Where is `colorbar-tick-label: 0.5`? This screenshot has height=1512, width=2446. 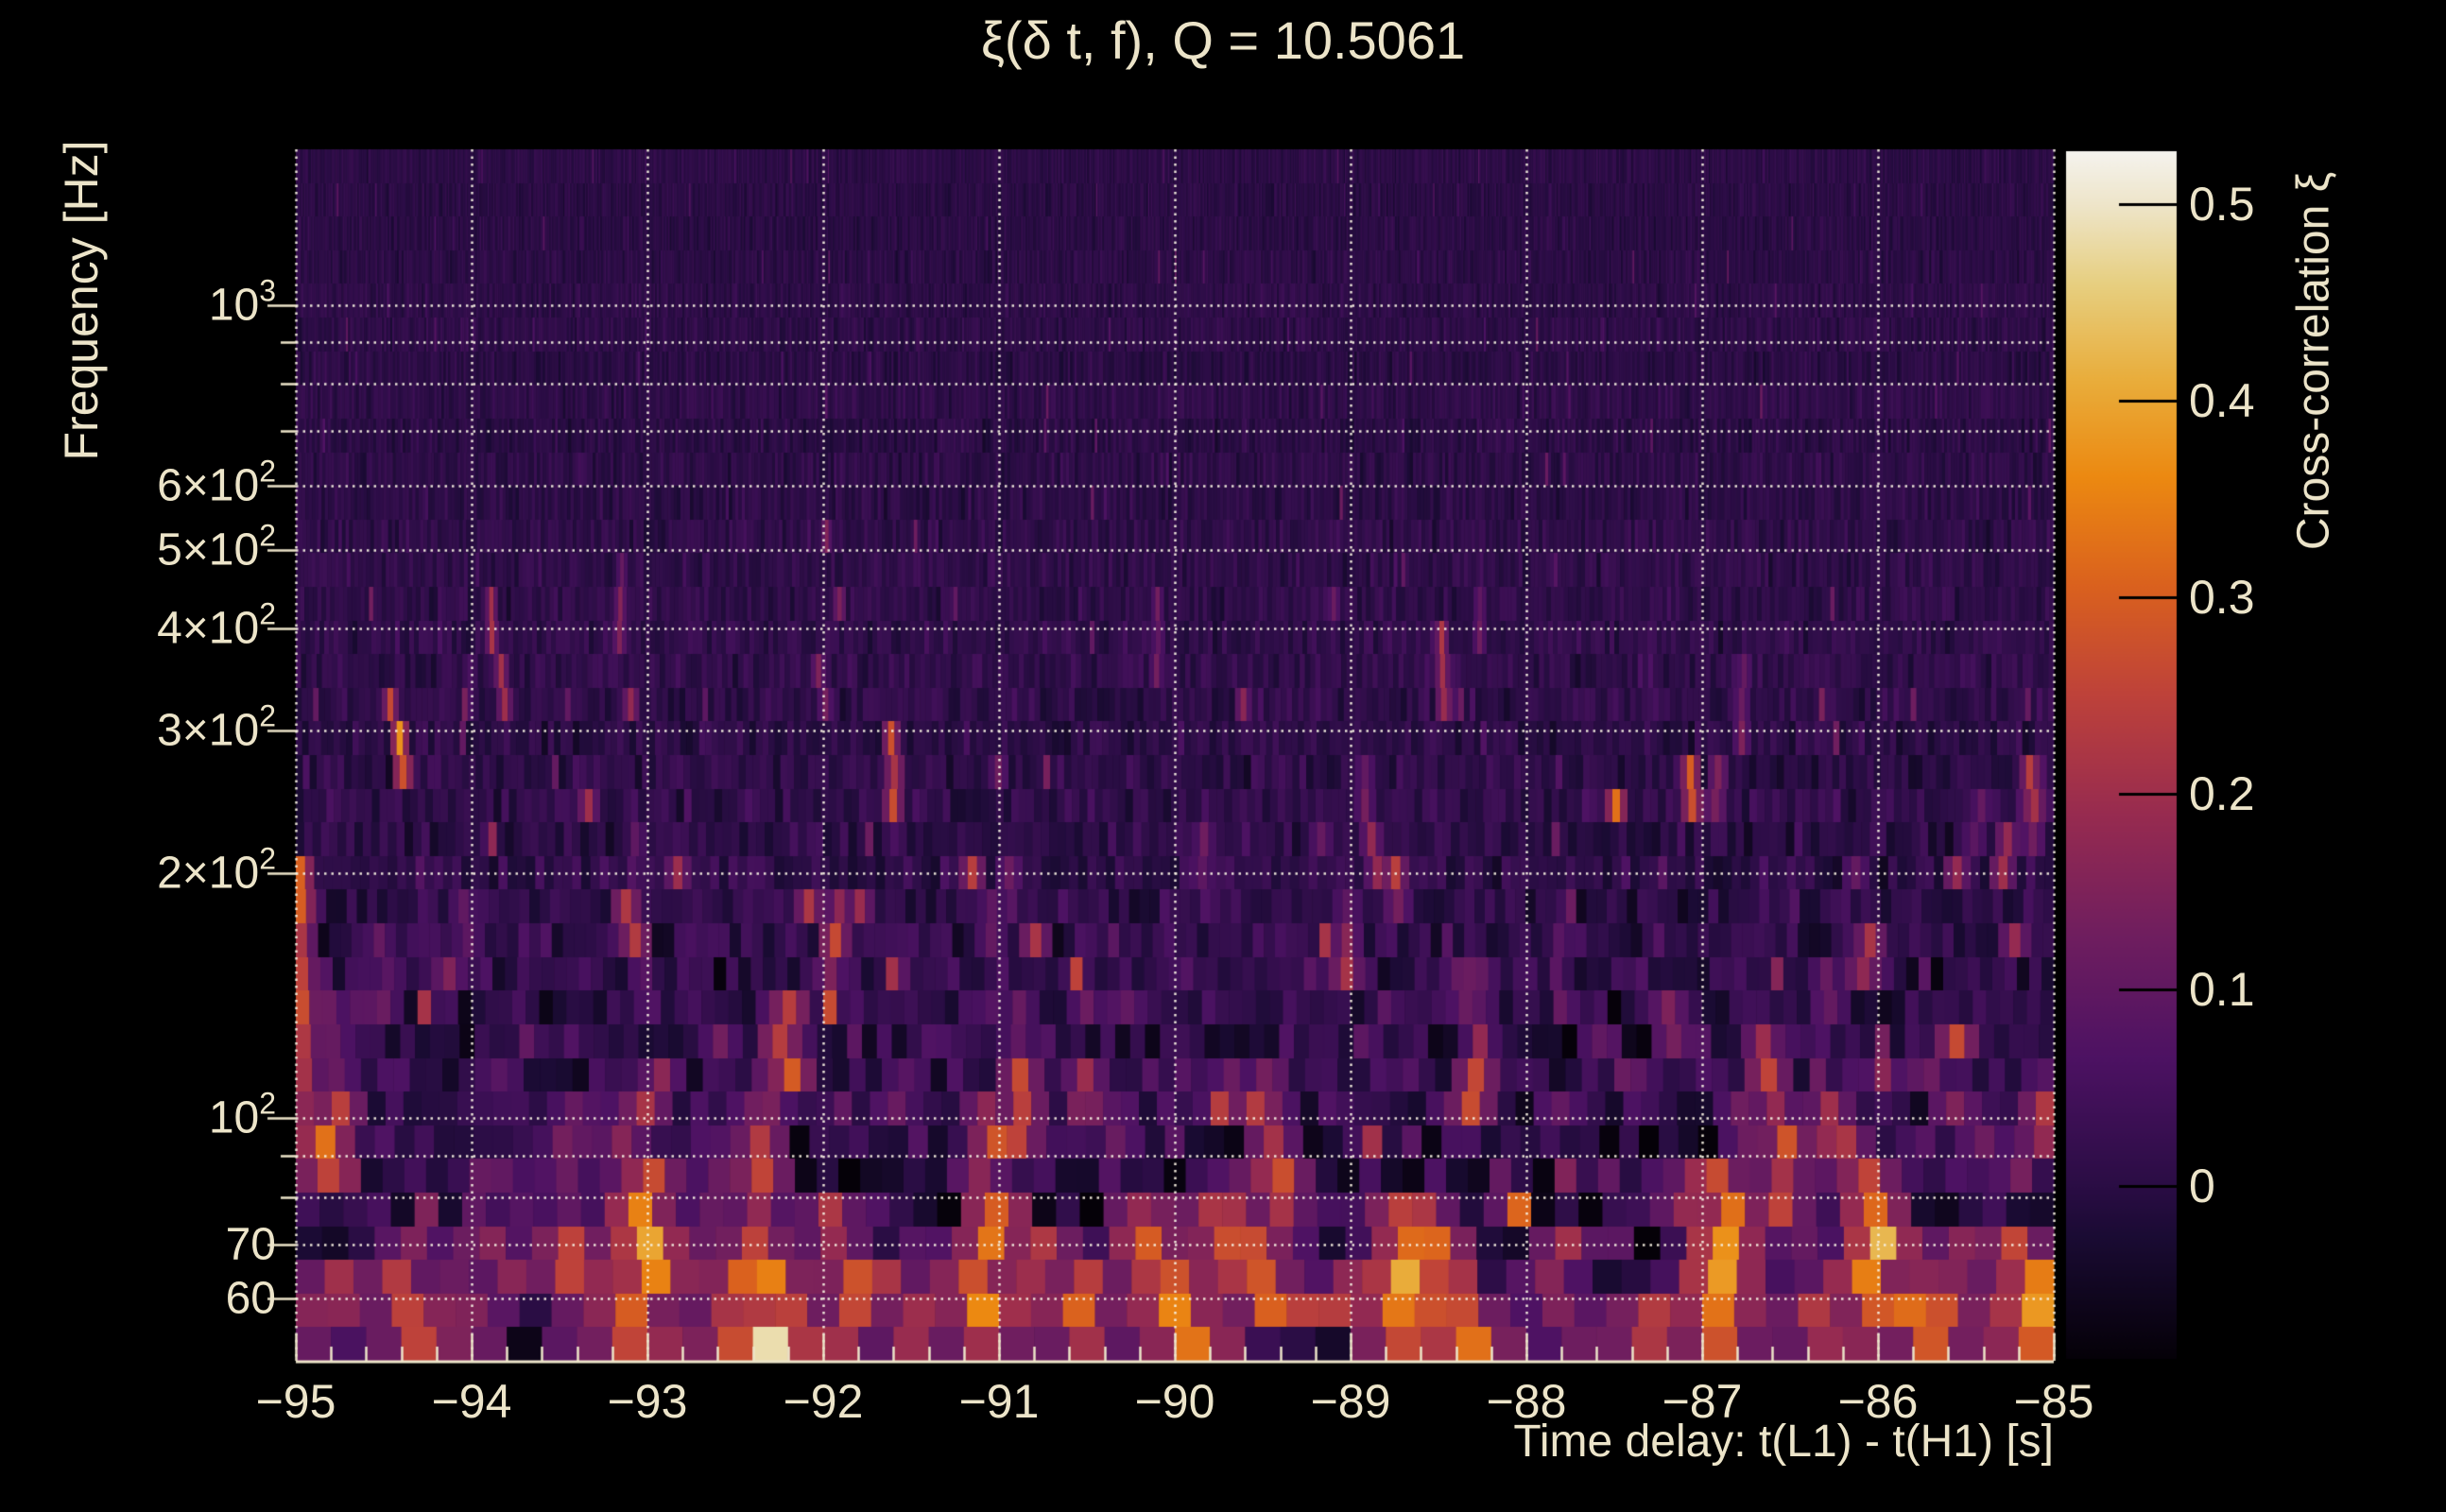 colorbar-tick-label: 0.5 is located at coordinates (2222, 205).